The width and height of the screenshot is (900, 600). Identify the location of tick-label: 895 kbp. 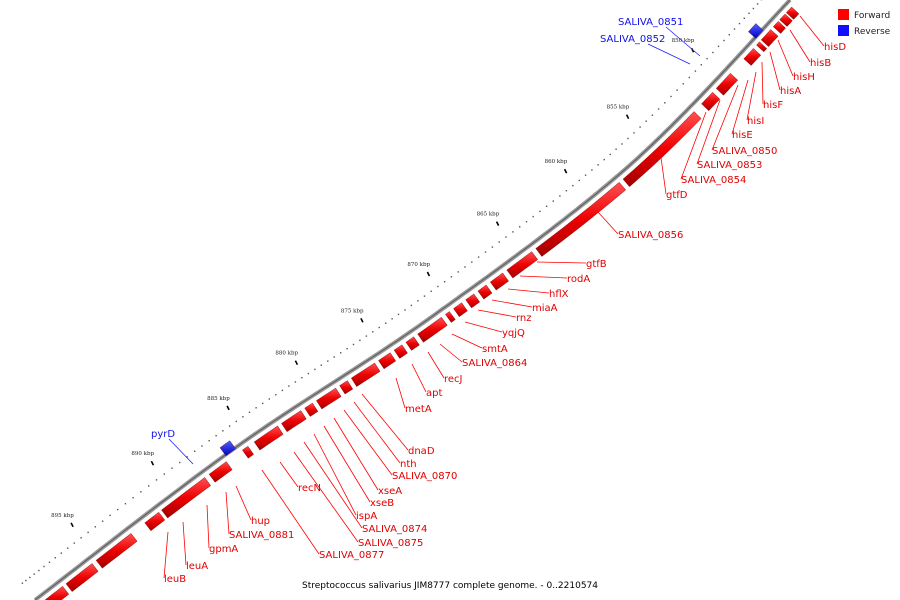
(62, 516).